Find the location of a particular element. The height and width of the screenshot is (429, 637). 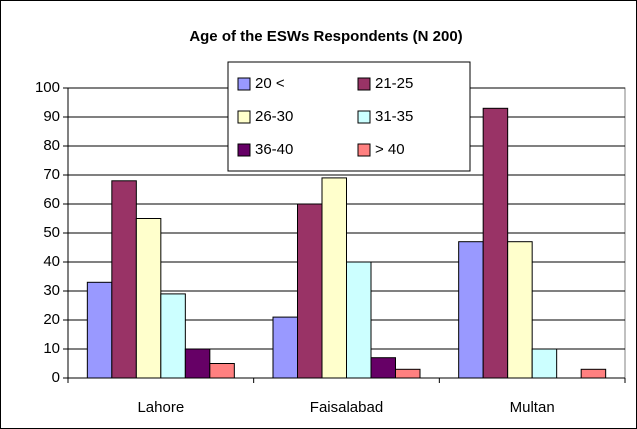

y-tick-label: 30 is located at coordinates (51, 290).